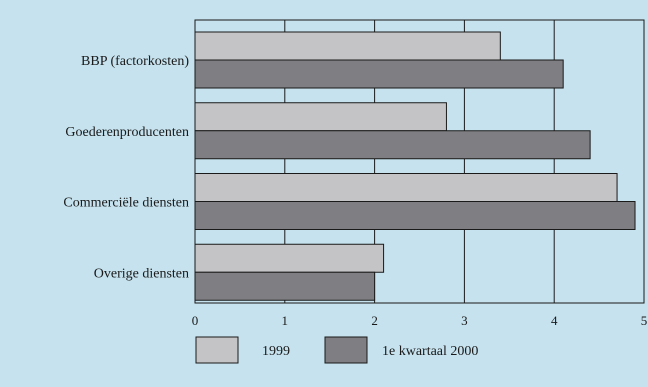 Image resolution: width=648 pixels, height=387 pixels. What do you see at coordinates (141, 273) in the screenshot?
I see `category-label: Overige diensten` at bounding box center [141, 273].